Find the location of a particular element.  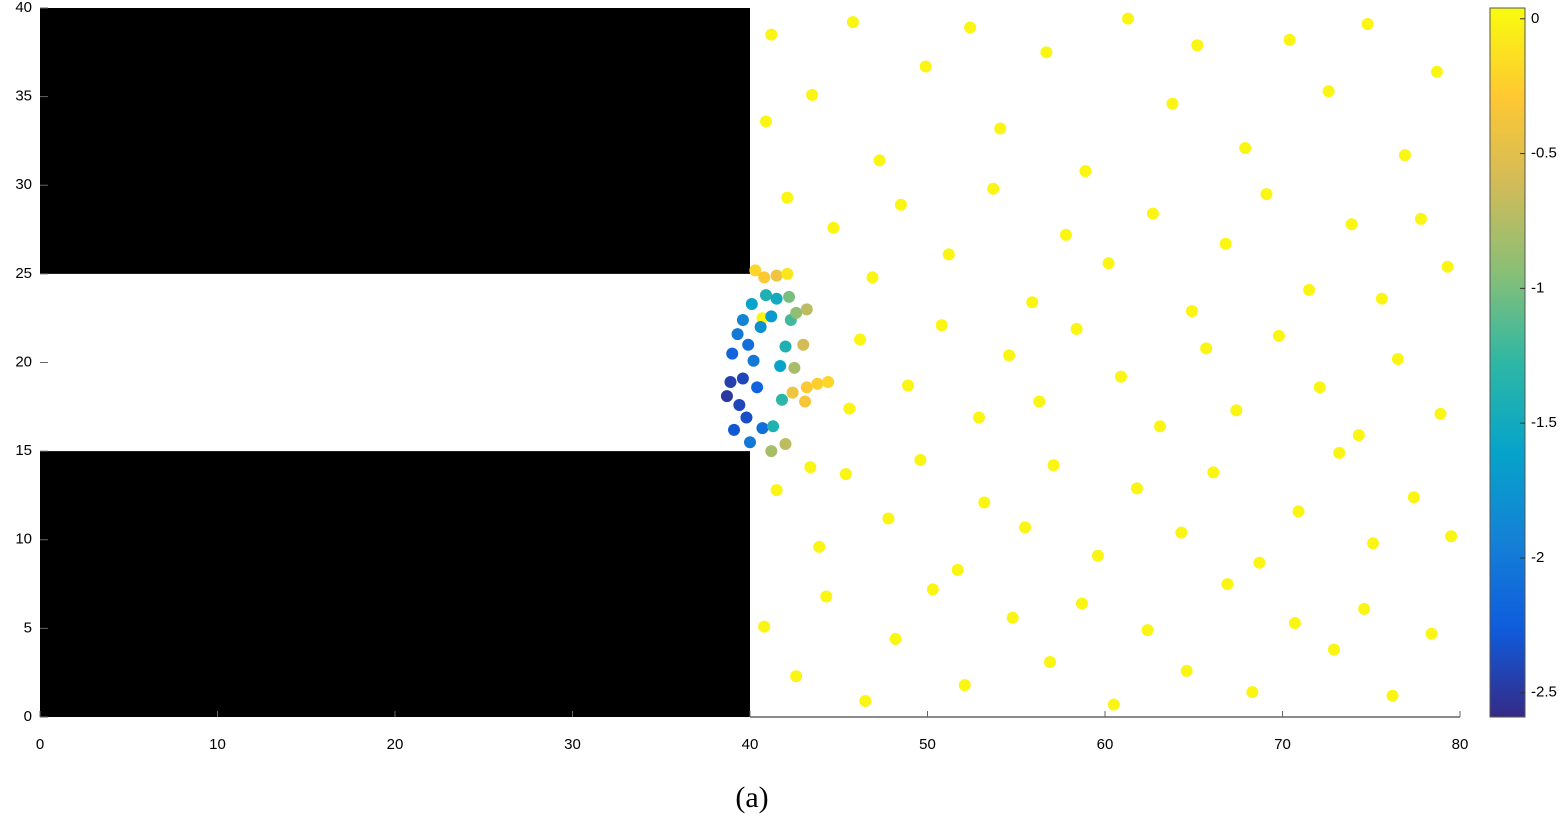

caption: (a) is located at coordinates (751, 797).